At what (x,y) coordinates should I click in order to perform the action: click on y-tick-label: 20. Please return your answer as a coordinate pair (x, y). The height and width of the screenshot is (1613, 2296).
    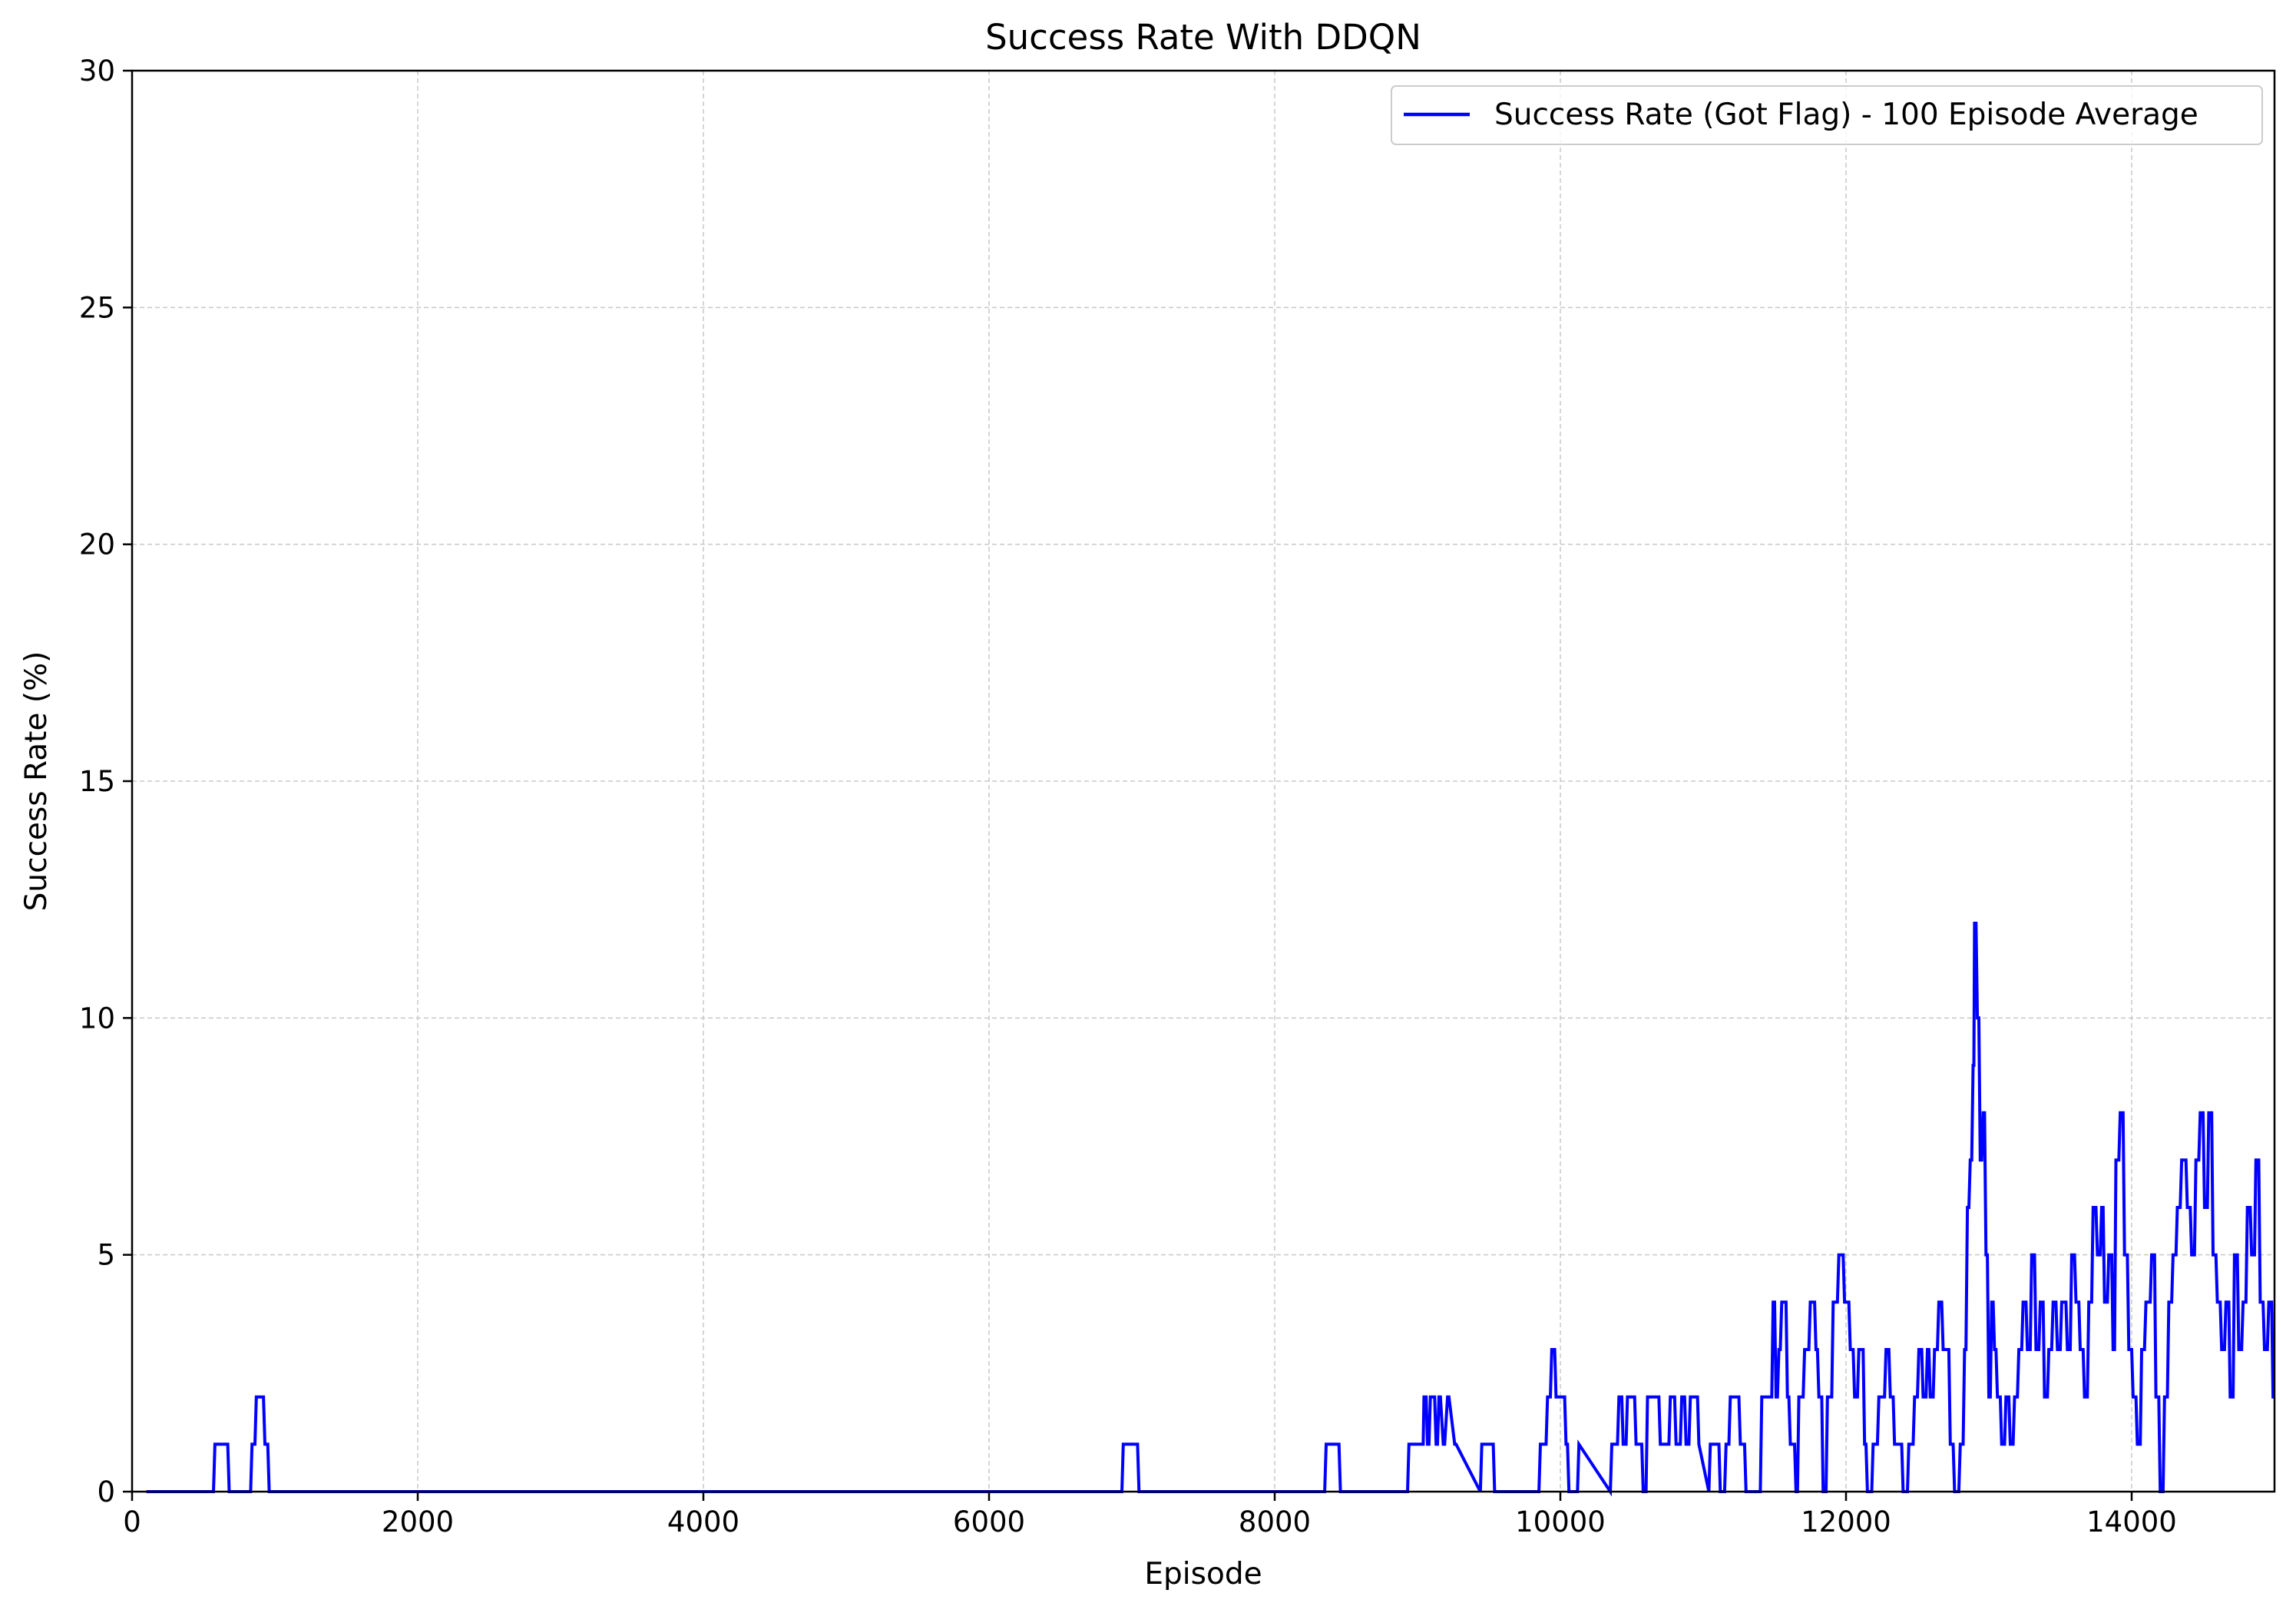
    Looking at the image, I should click on (97, 544).